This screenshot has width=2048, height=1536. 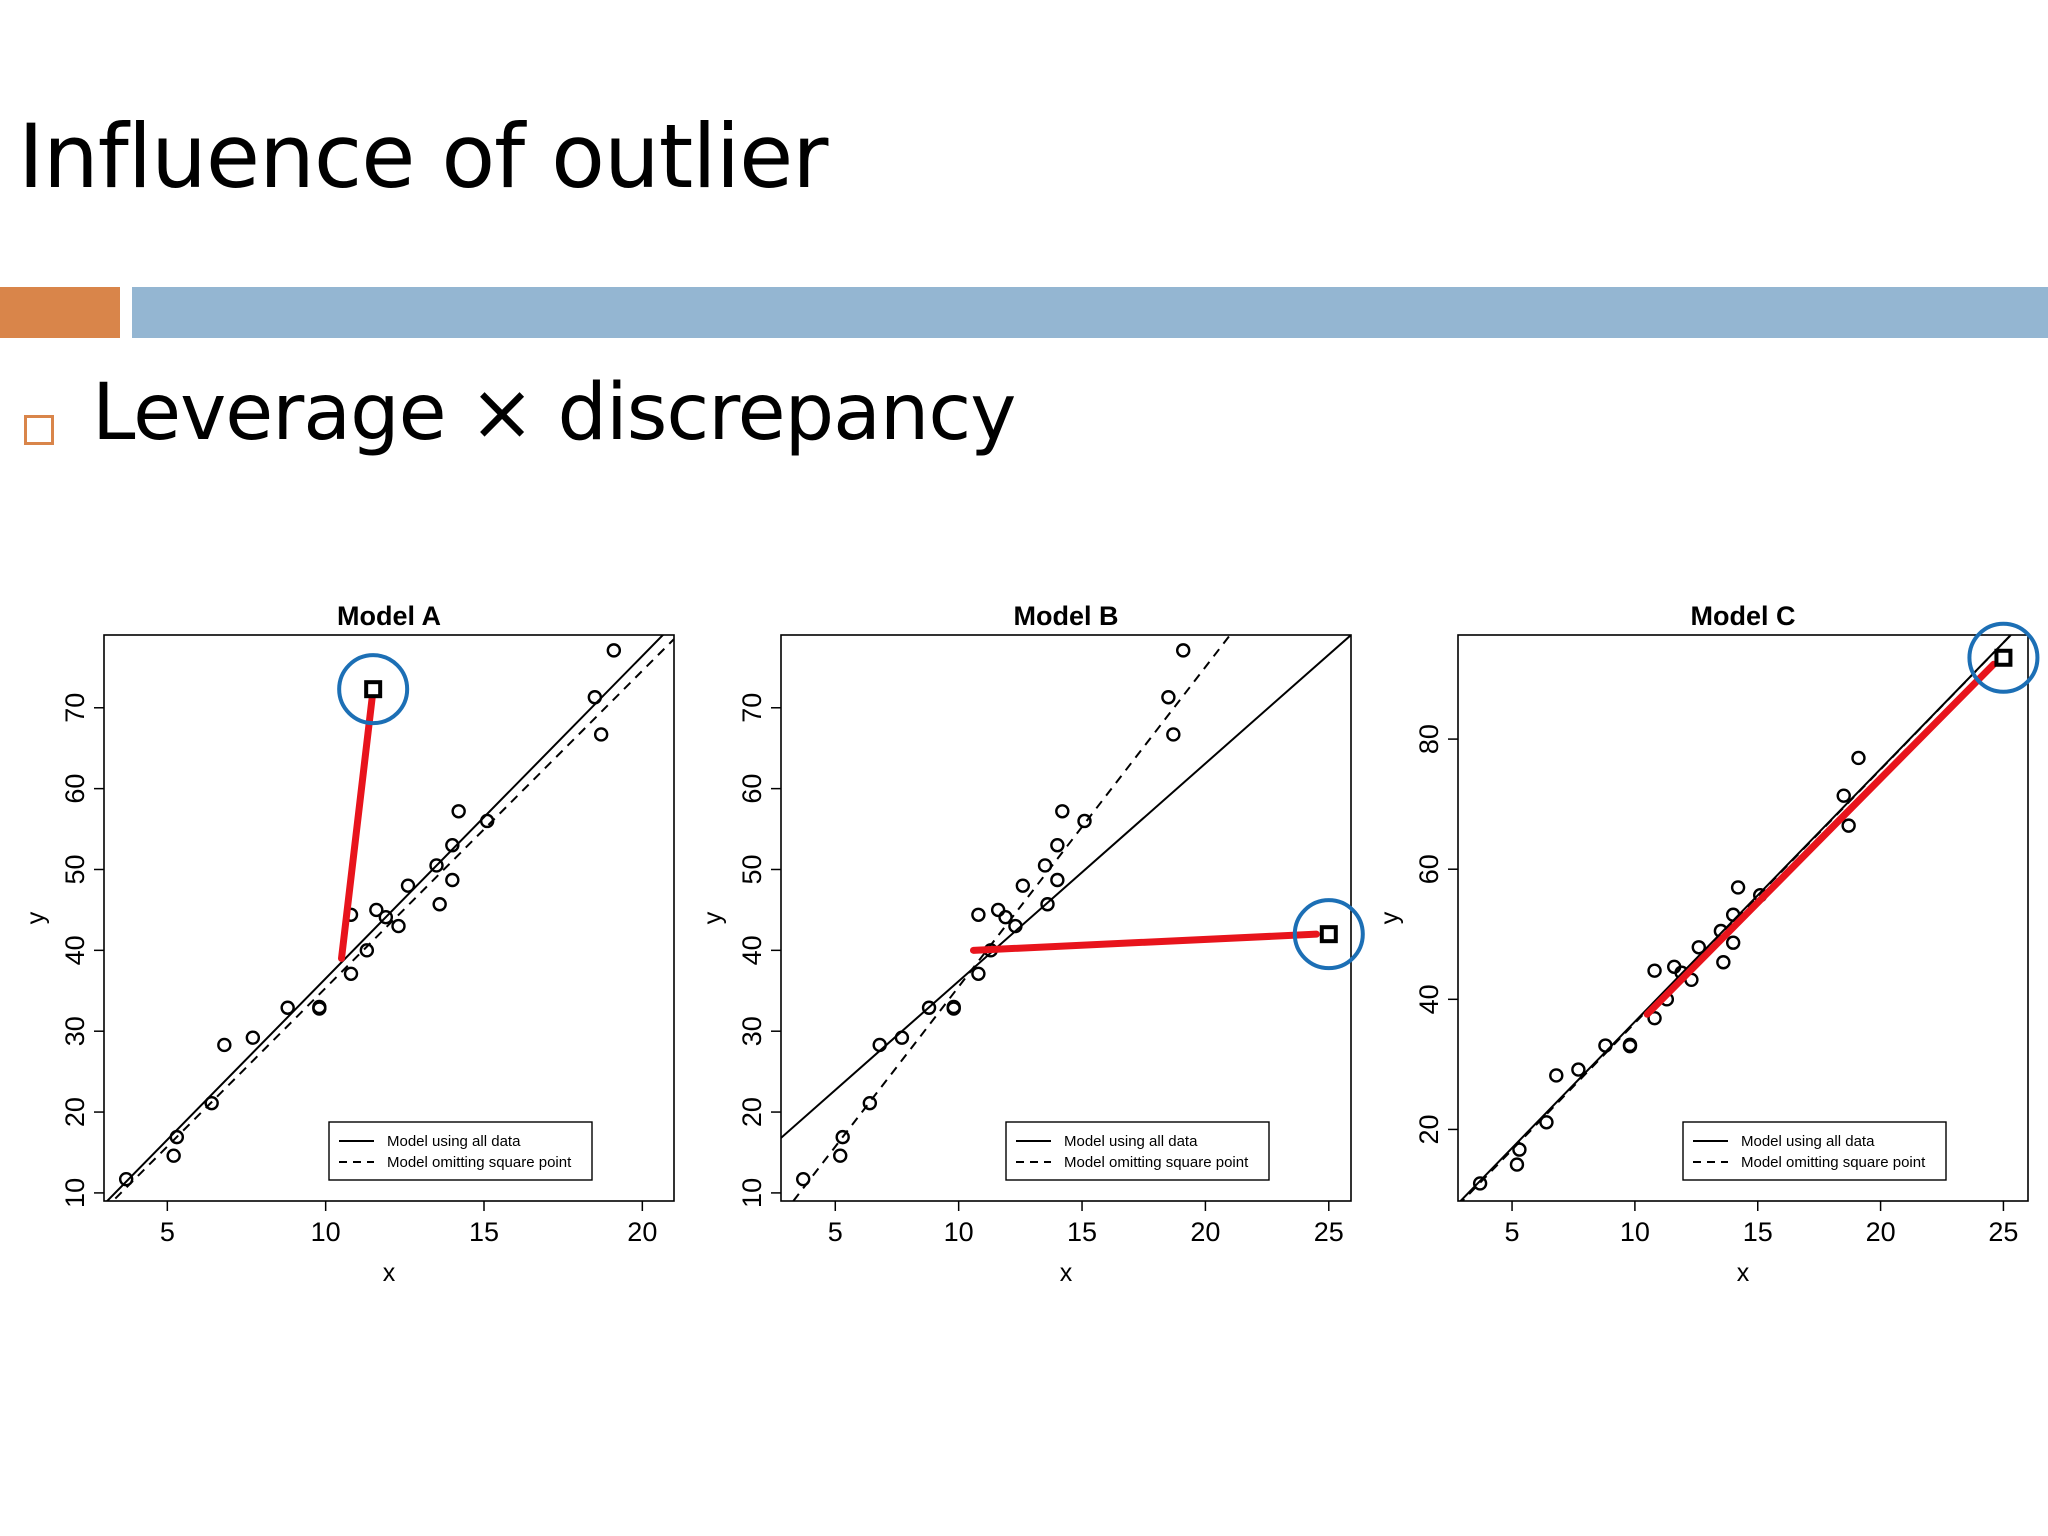 I want to click on y-tick-label: 20, so click(x=752, y=1112).